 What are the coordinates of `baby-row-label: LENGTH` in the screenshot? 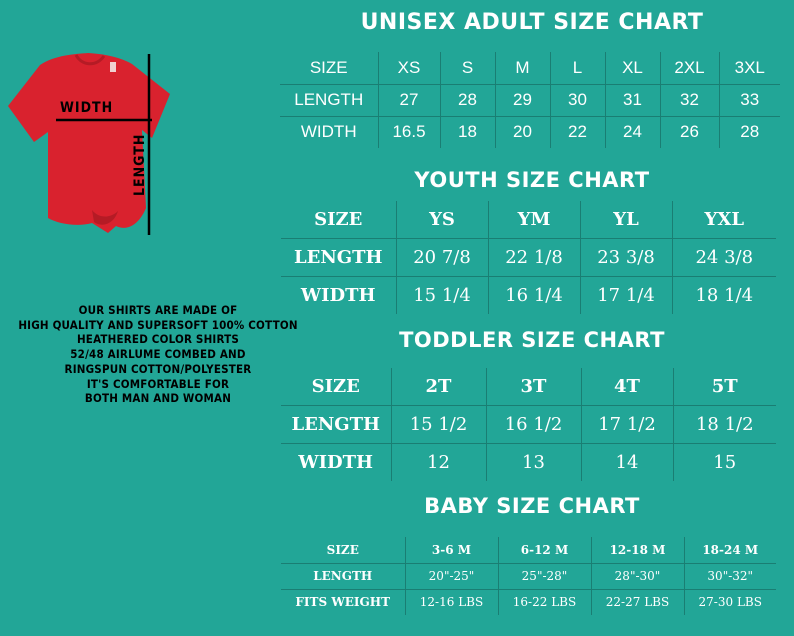 It's located at (343, 576).